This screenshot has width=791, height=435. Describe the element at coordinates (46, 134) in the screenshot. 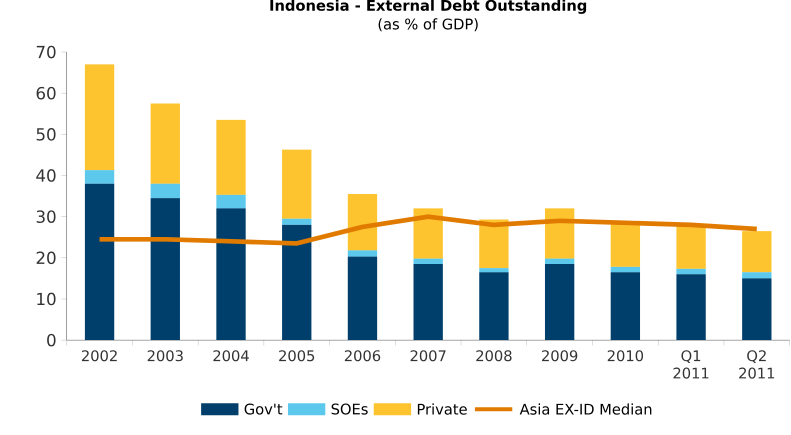

I see `y-tick-label: 50` at that location.